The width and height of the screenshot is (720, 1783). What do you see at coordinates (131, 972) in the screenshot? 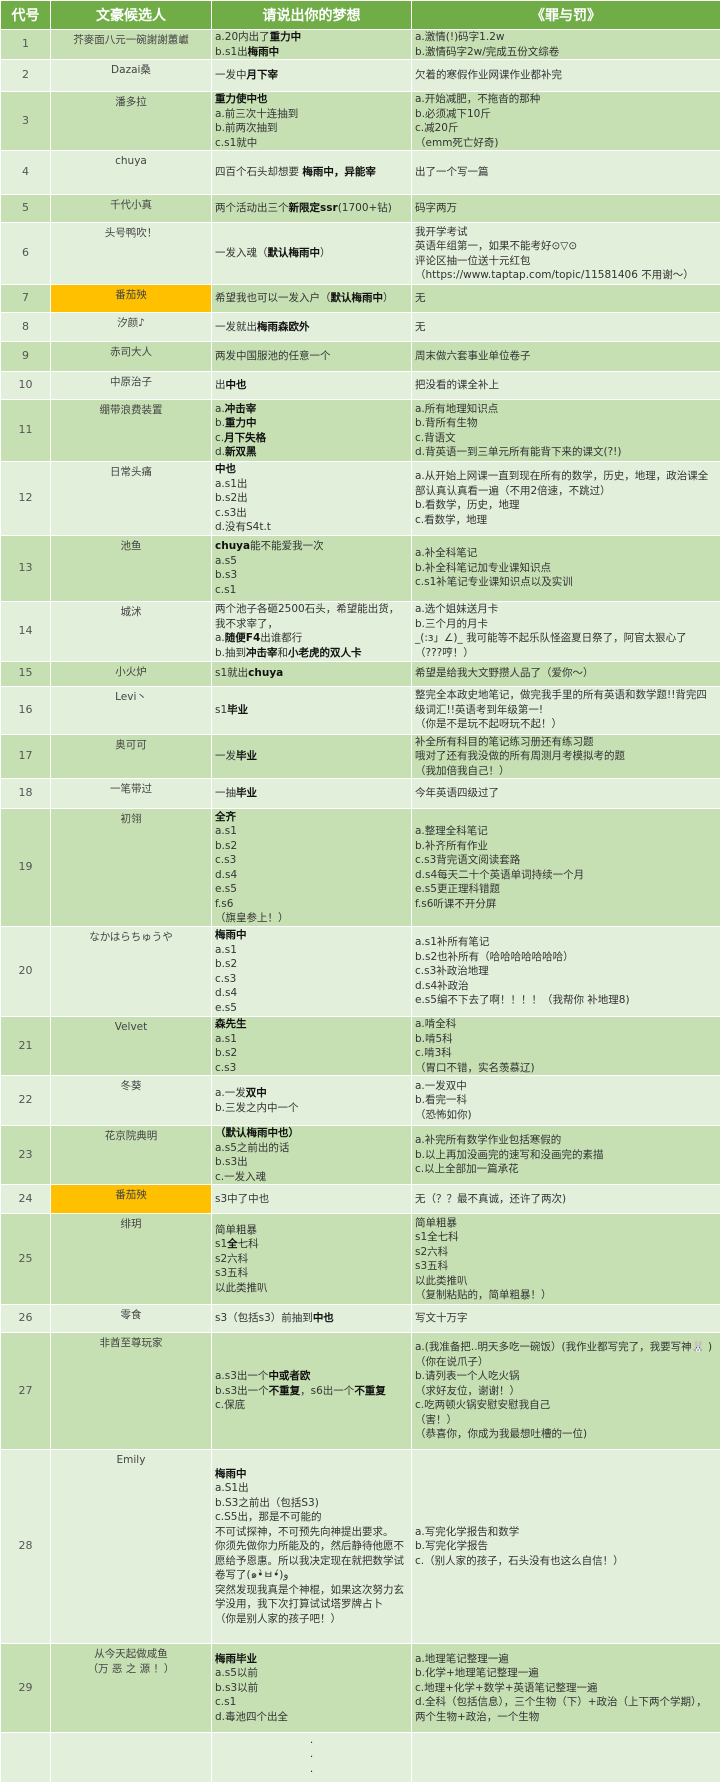
I see `candidate-name: なかはらちゅうや` at bounding box center [131, 972].